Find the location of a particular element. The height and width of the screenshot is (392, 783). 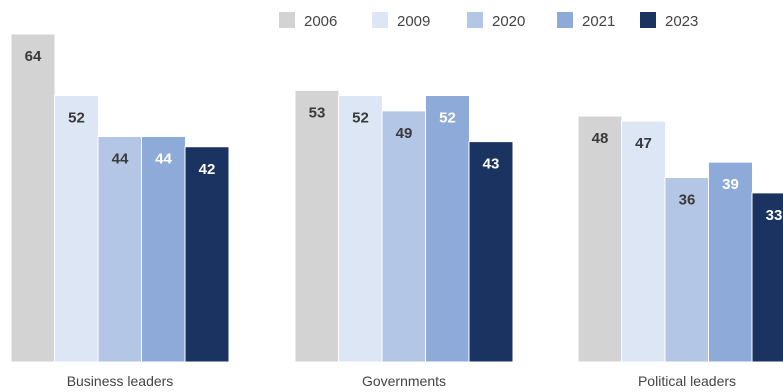

bar-governments-2006 is located at coordinates (317, 226).